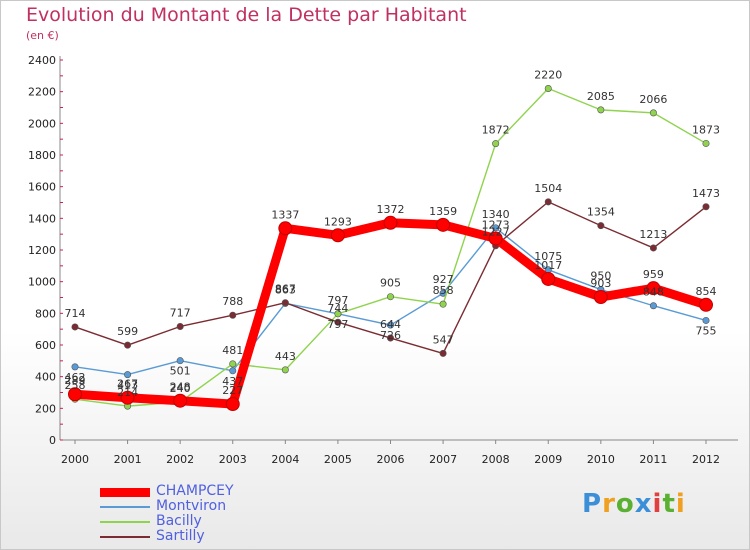 This screenshot has height=550, width=750. What do you see at coordinates (443, 211) in the screenshot?
I see `data-label-champcey: 1359` at bounding box center [443, 211].